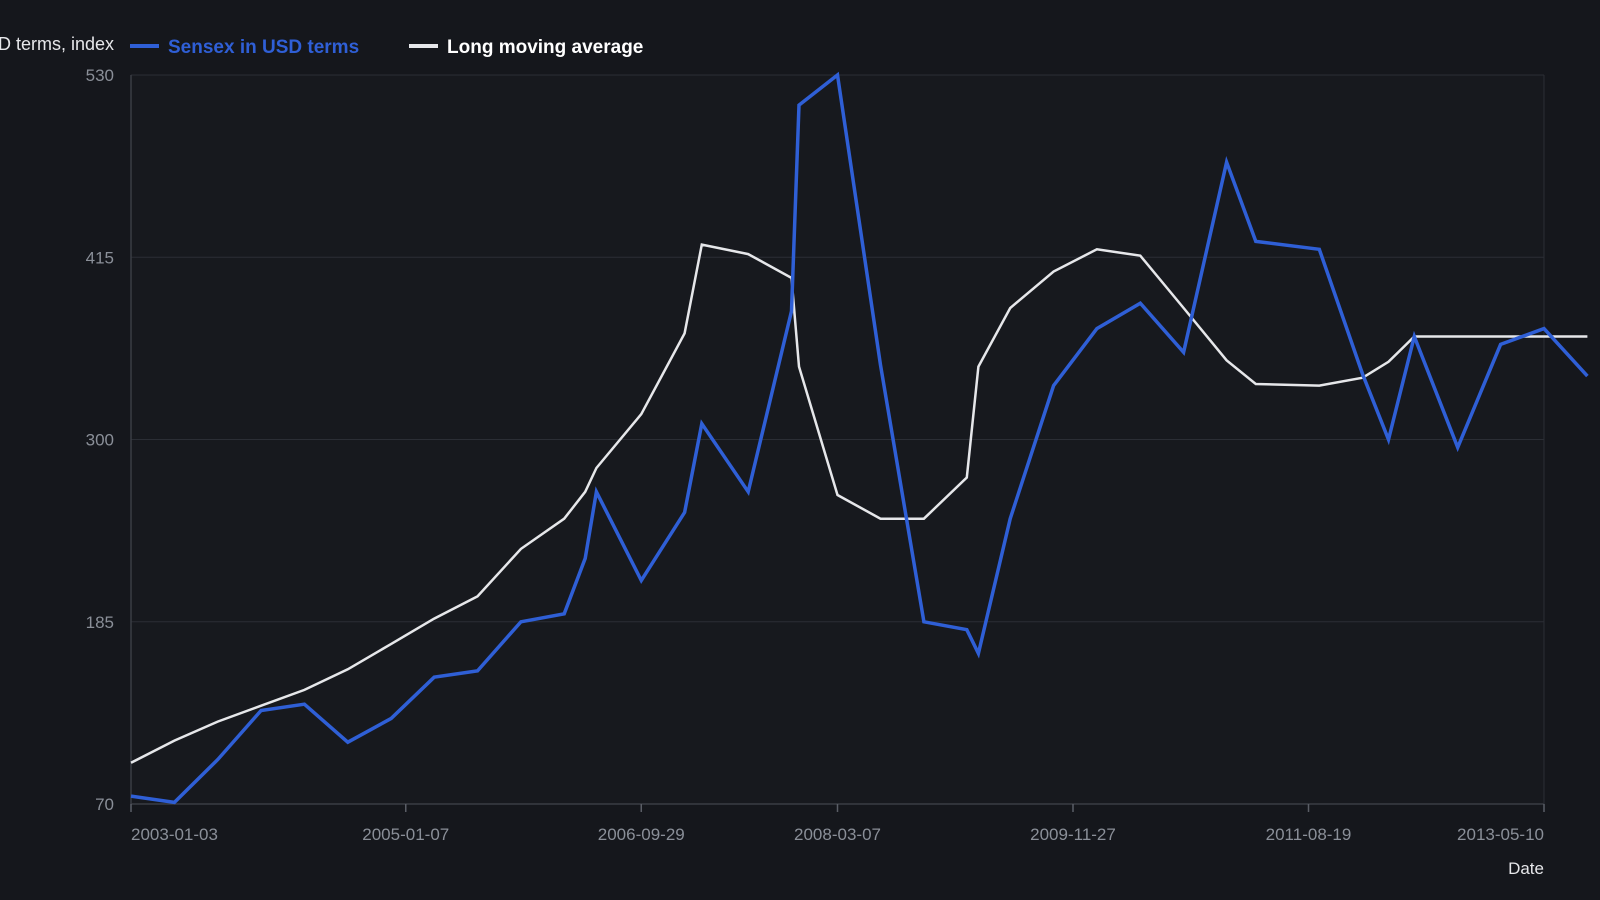 Image resolution: width=1600 pixels, height=900 pixels. Describe the element at coordinates (1500, 834) in the screenshot. I see `x-tick-label: 2013-05-10` at that location.